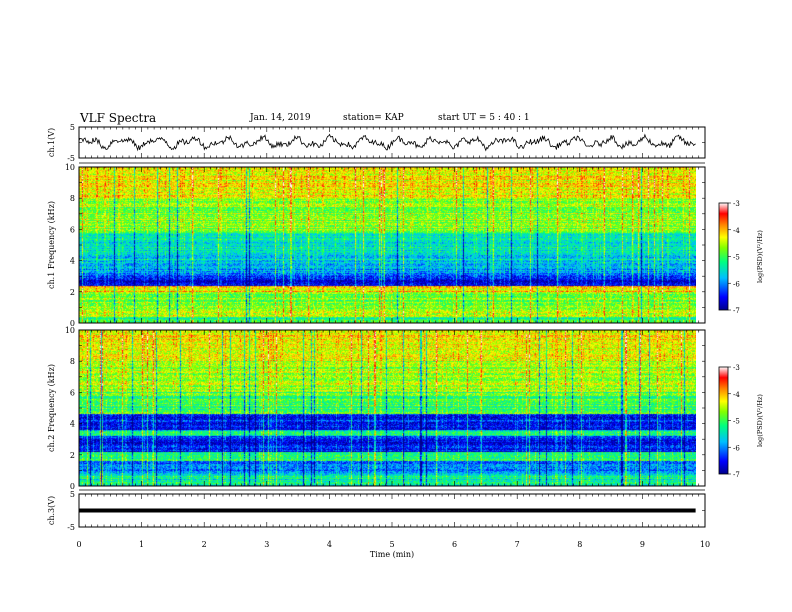 The width and height of the screenshot is (792, 612). What do you see at coordinates (642, 544) in the screenshot?
I see `x-tick-label: 9` at bounding box center [642, 544].